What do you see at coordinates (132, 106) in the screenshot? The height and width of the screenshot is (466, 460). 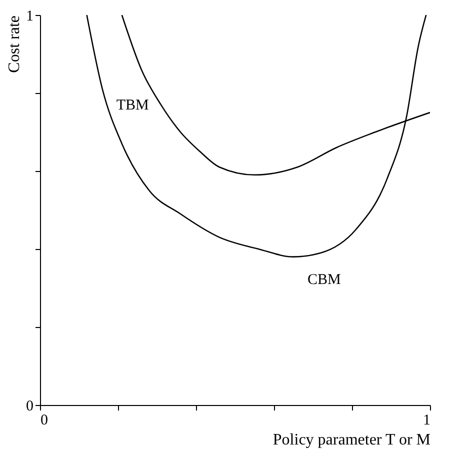 I see `series-label: TBM` at bounding box center [132, 106].